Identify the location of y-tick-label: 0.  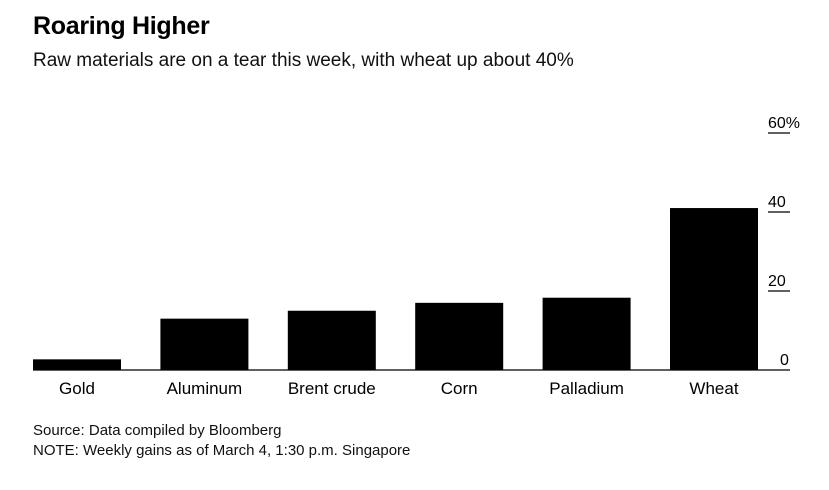
(784, 360).